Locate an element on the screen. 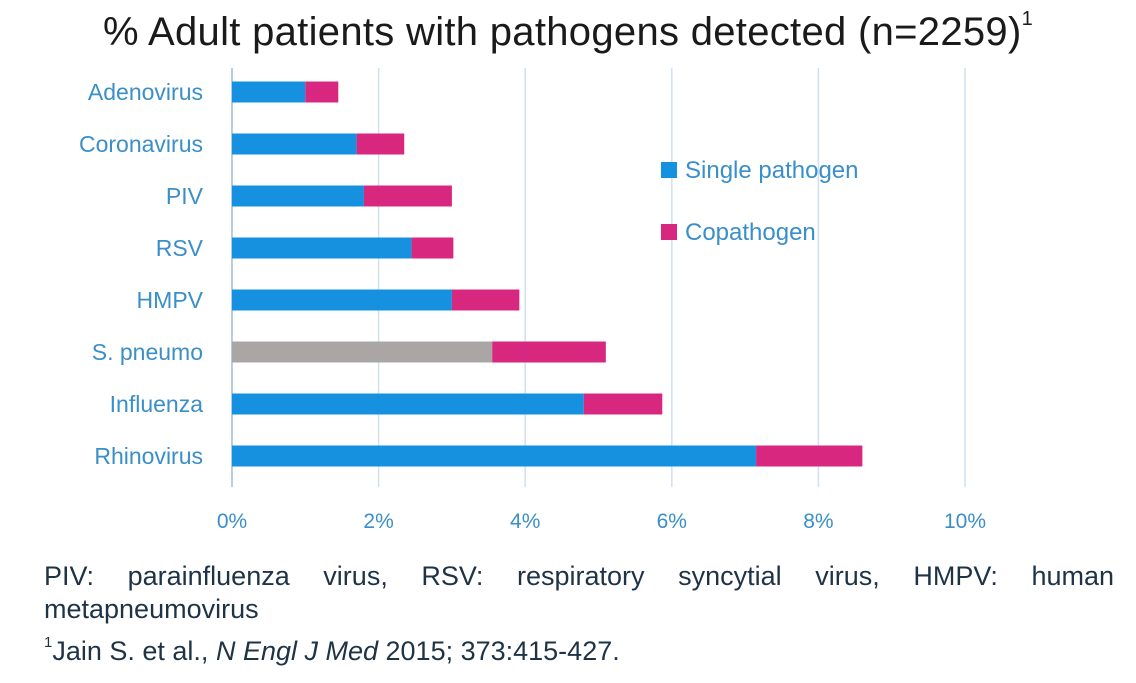  category-label: Influenza is located at coordinates (157, 404).